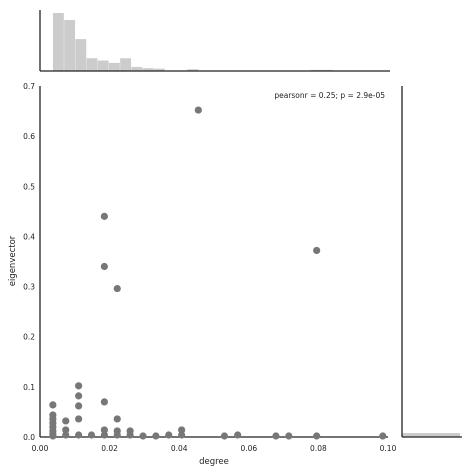 The width and height of the screenshot is (474, 474). What do you see at coordinates (329, 95) in the screenshot?
I see `pearsonr-annotation: pearsonr = 0.25; p = 2.9e-05` at bounding box center [329, 95].